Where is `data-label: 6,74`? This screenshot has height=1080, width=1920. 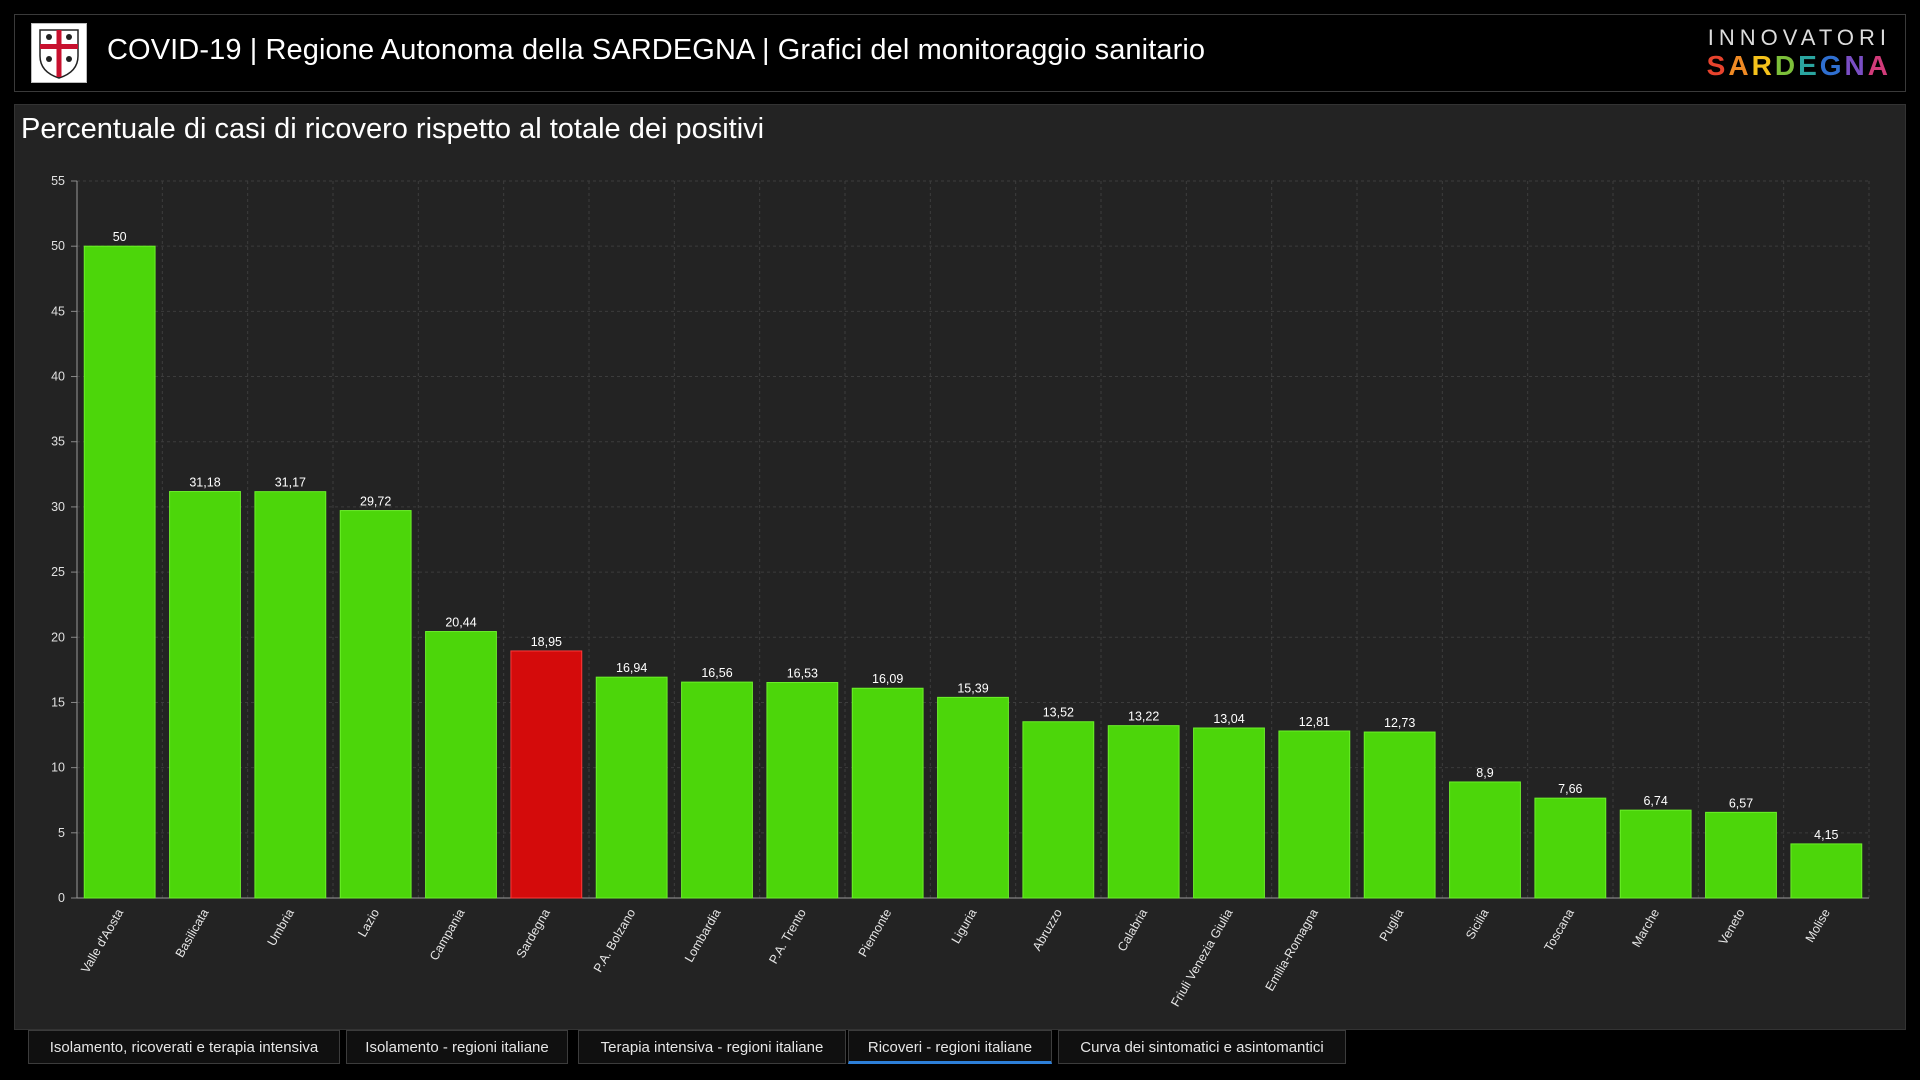
data-label: 6,74 is located at coordinates (1655, 801).